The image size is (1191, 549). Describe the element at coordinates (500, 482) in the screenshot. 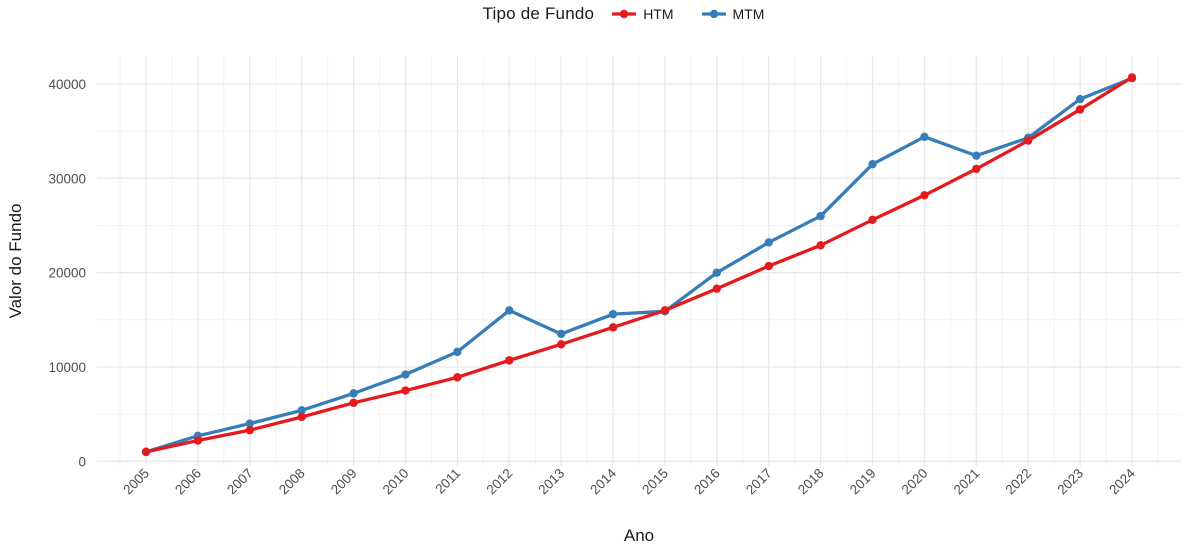

I see `x-tick-label: 2012` at that location.